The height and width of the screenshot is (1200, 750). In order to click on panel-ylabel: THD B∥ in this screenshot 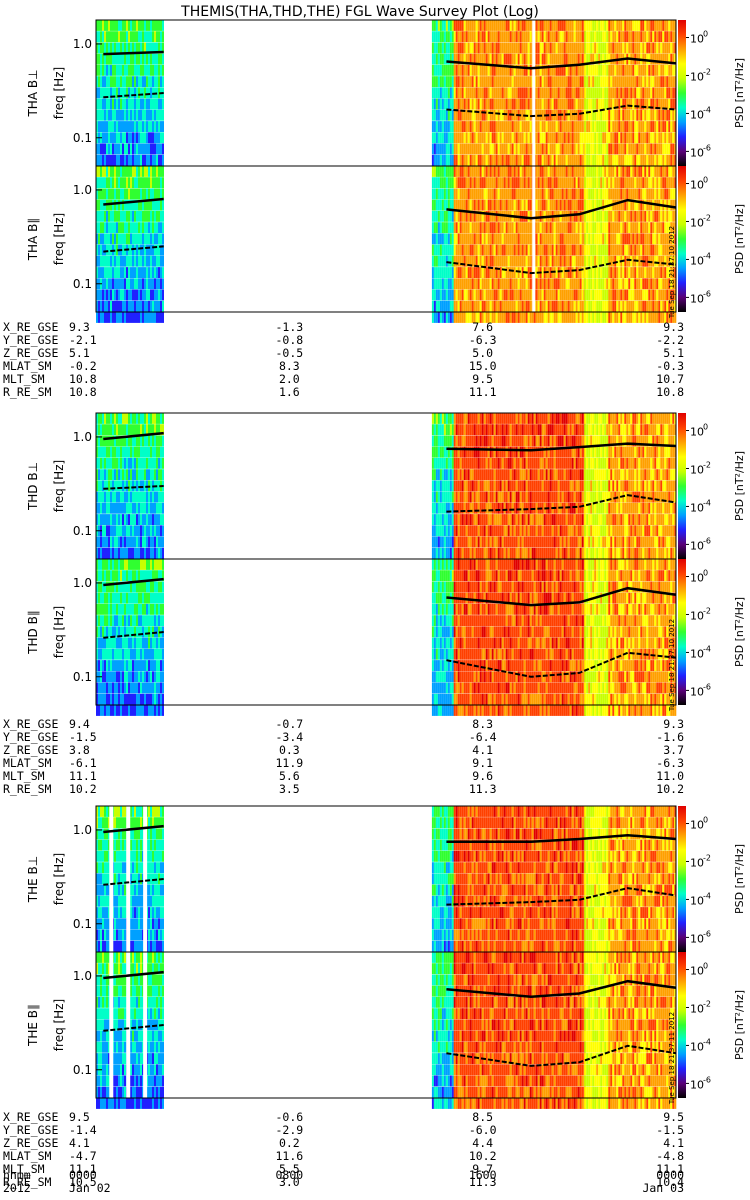, I will do `click(33, 632)`.